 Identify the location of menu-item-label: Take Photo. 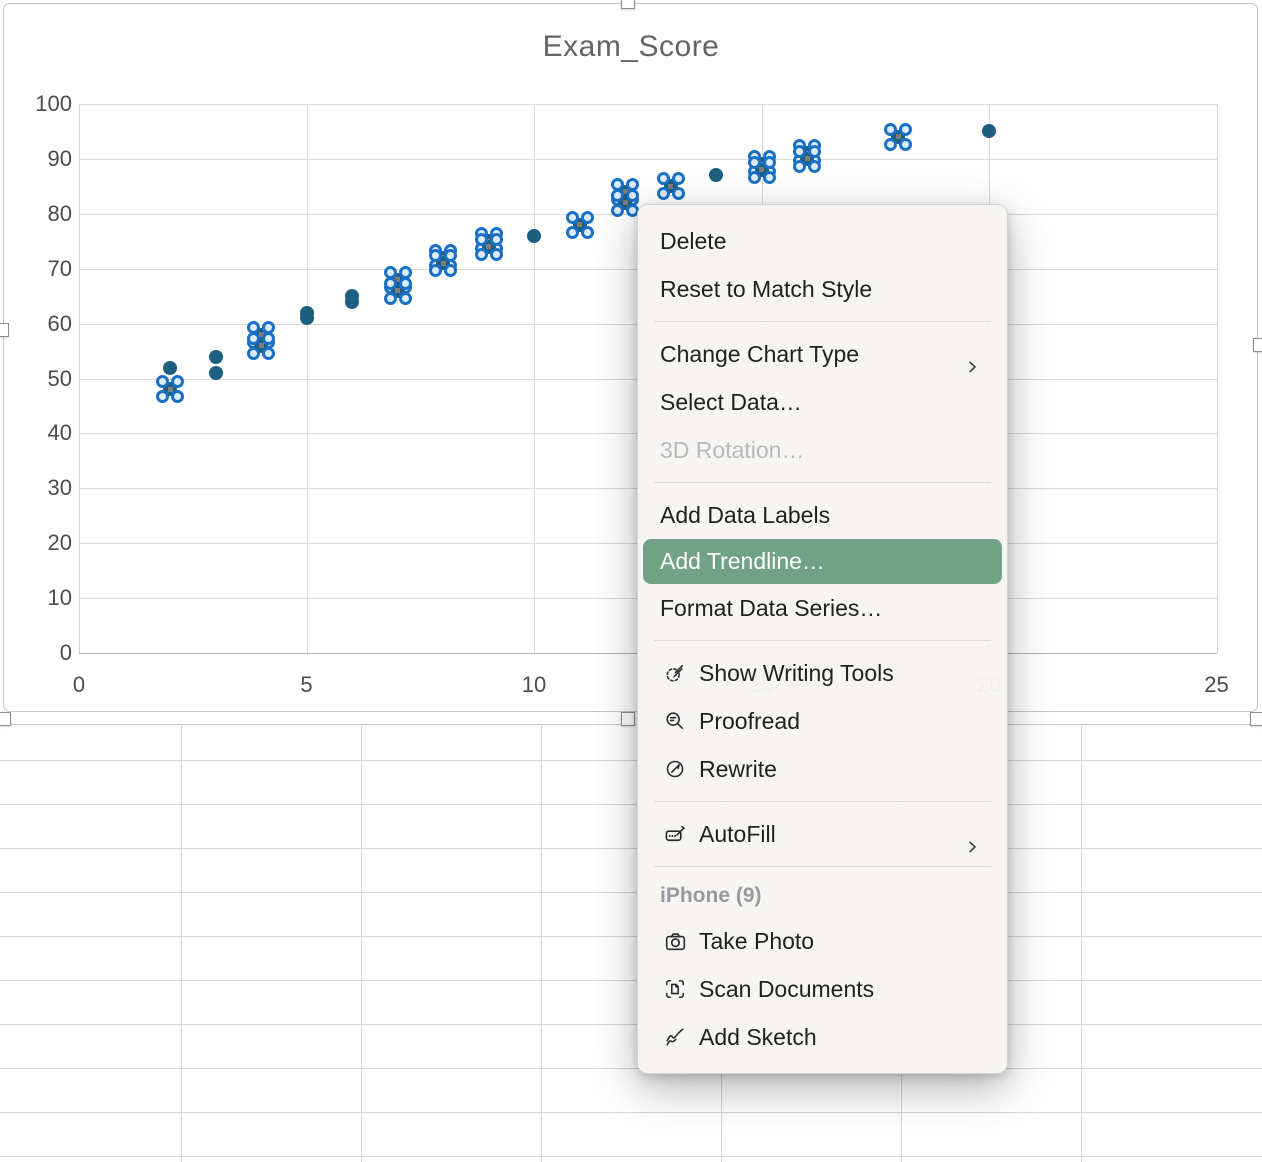
(757, 941).